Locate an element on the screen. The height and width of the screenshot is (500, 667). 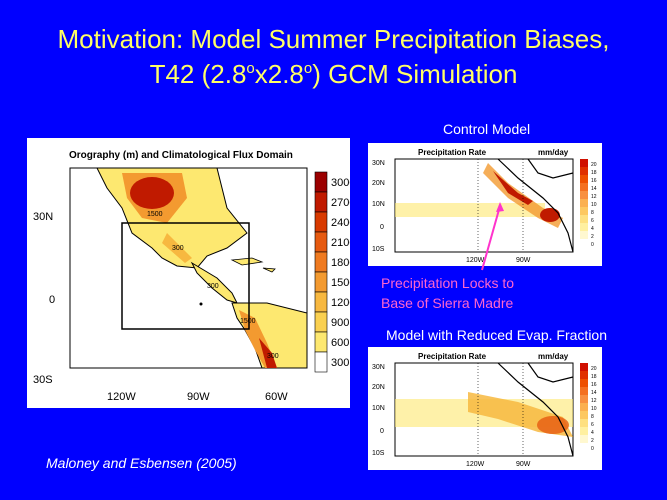
colorbar-label: 3000 is located at coordinates (340, 183).